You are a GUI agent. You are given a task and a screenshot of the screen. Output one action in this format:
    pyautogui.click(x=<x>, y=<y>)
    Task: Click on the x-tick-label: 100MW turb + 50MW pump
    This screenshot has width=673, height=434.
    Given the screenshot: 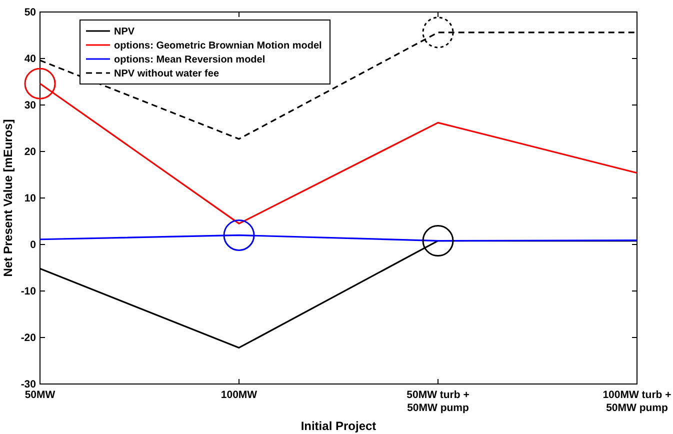 What is the action you would take?
    pyautogui.click(x=637, y=401)
    